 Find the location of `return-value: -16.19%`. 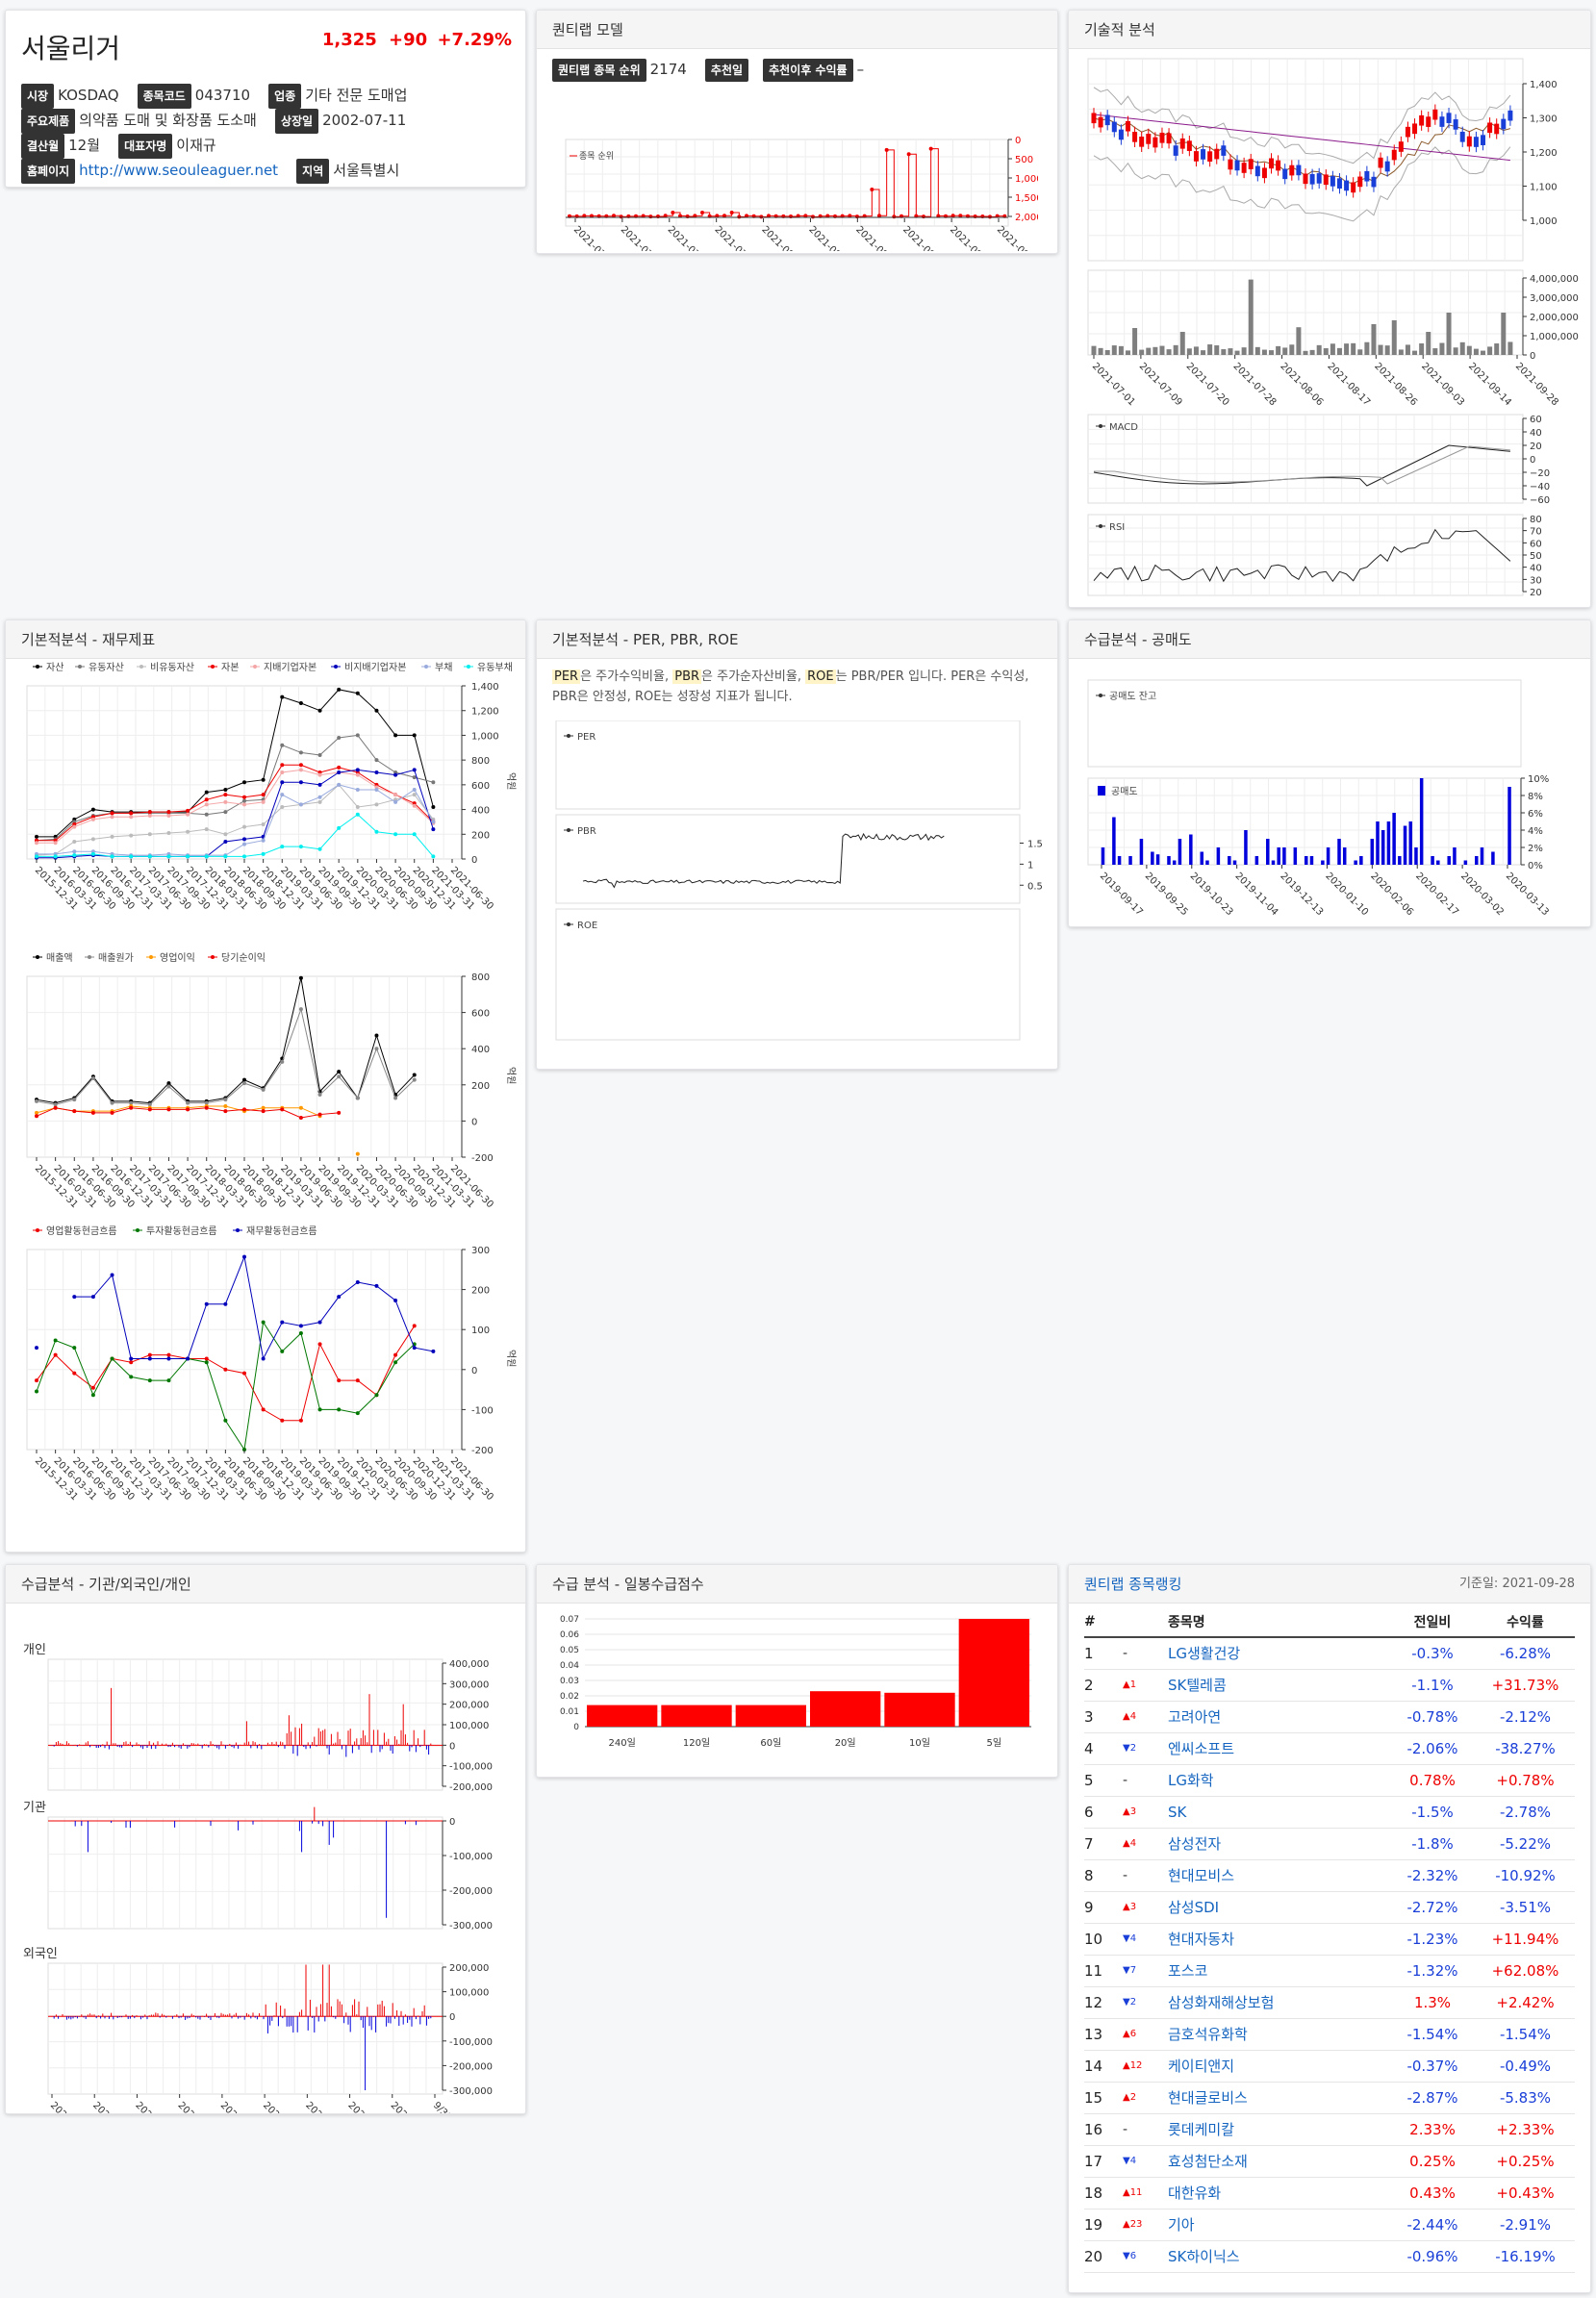

return-value: -16.19% is located at coordinates (1525, 2256).